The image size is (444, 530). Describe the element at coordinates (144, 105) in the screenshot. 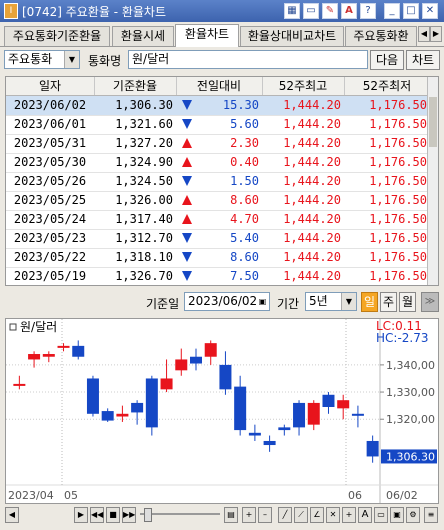

I see `cell-base-rate: 1,306.30` at that location.